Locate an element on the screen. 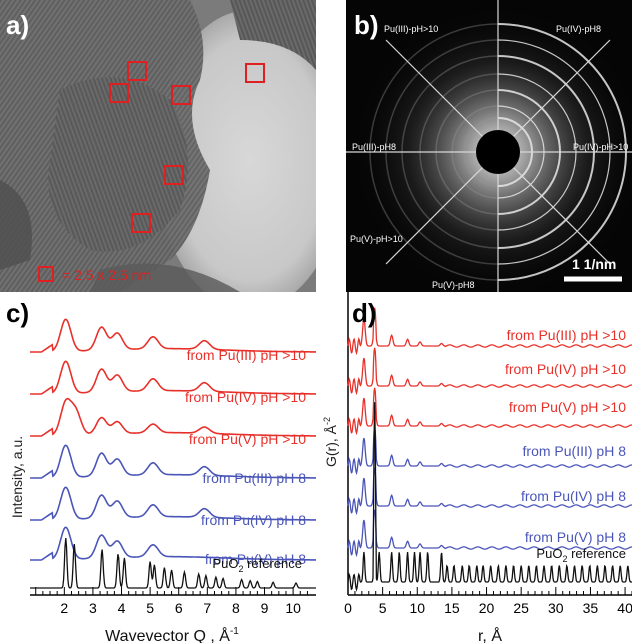  chart-d-ylabel: G(r), Å-2 is located at coordinates (330, 442).